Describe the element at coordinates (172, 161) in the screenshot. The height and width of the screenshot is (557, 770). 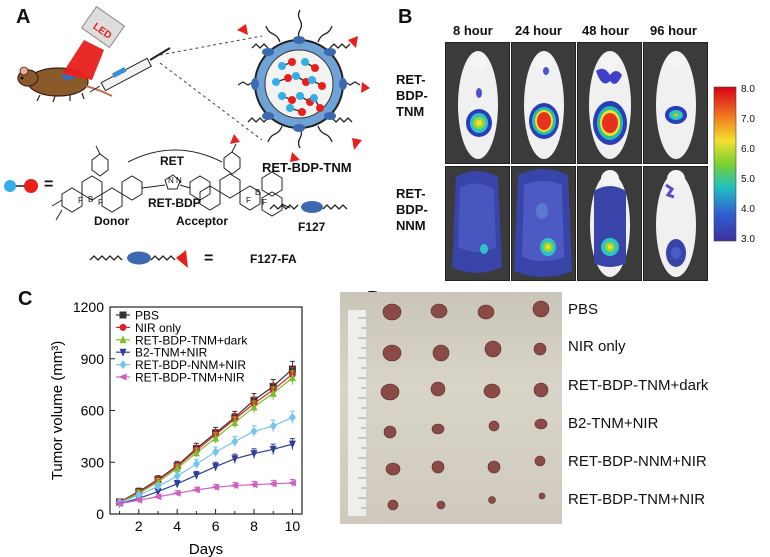
I see `ret-label: RET` at that location.